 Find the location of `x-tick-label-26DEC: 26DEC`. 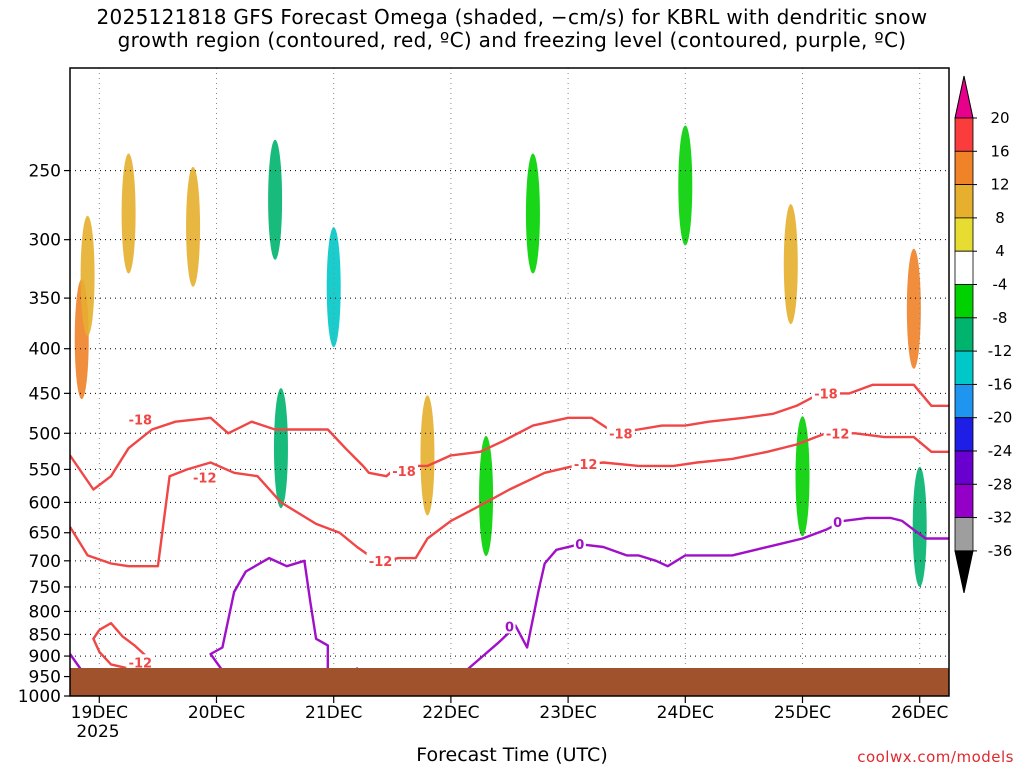

x-tick-label-26DEC: 26DEC is located at coordinates (919, 713).